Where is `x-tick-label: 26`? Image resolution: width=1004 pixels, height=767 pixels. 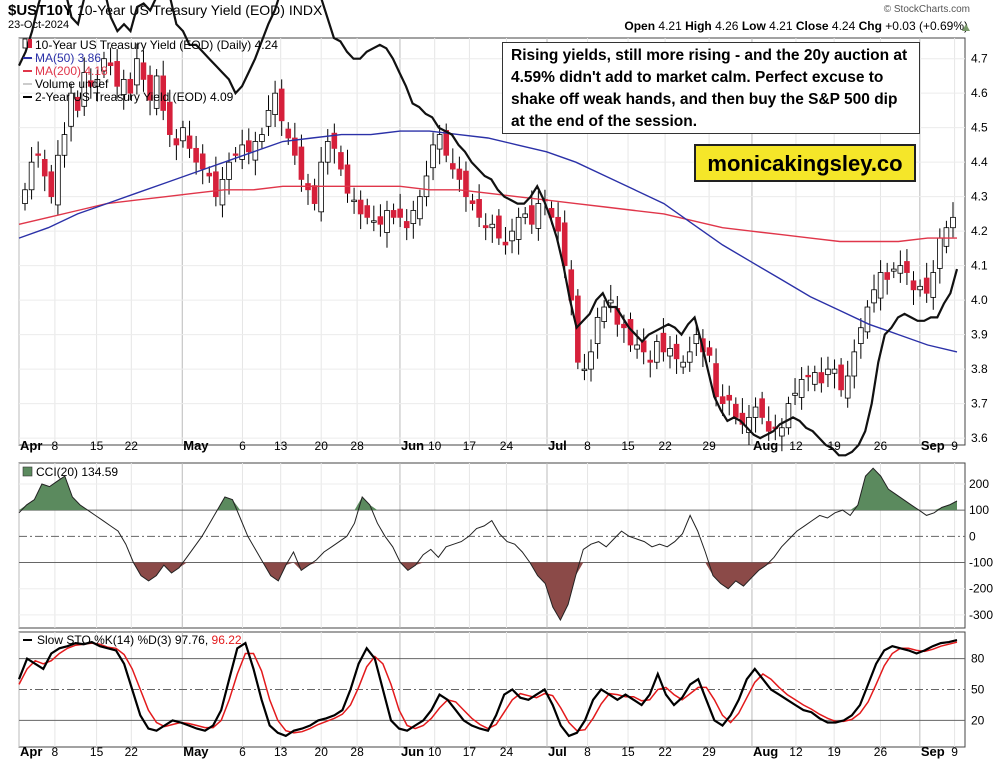 x-tick-label: 26 is located at coordinates (881, 446).